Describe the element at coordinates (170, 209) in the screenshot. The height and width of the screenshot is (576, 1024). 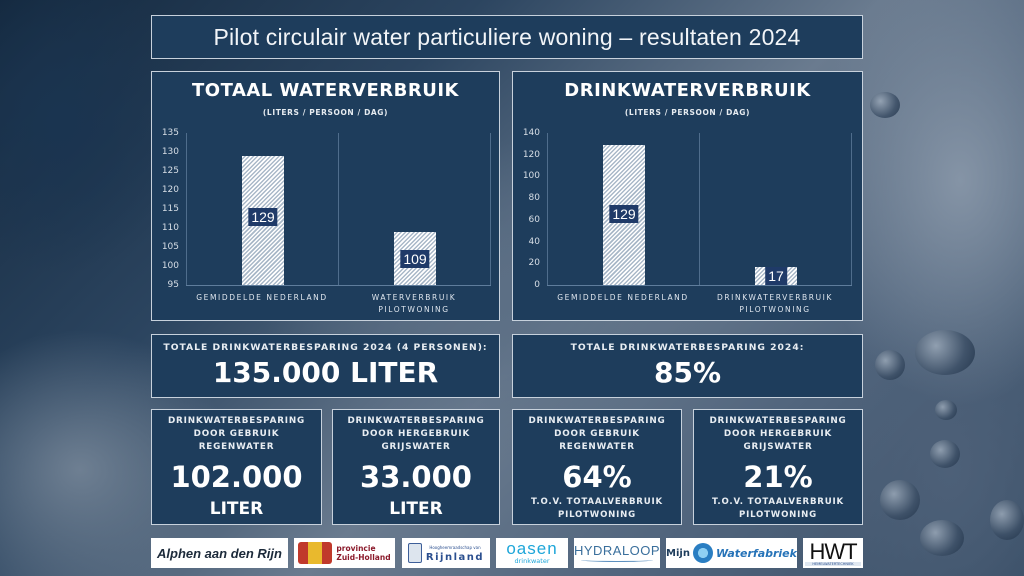
I see `y-tick: 115` at that location.